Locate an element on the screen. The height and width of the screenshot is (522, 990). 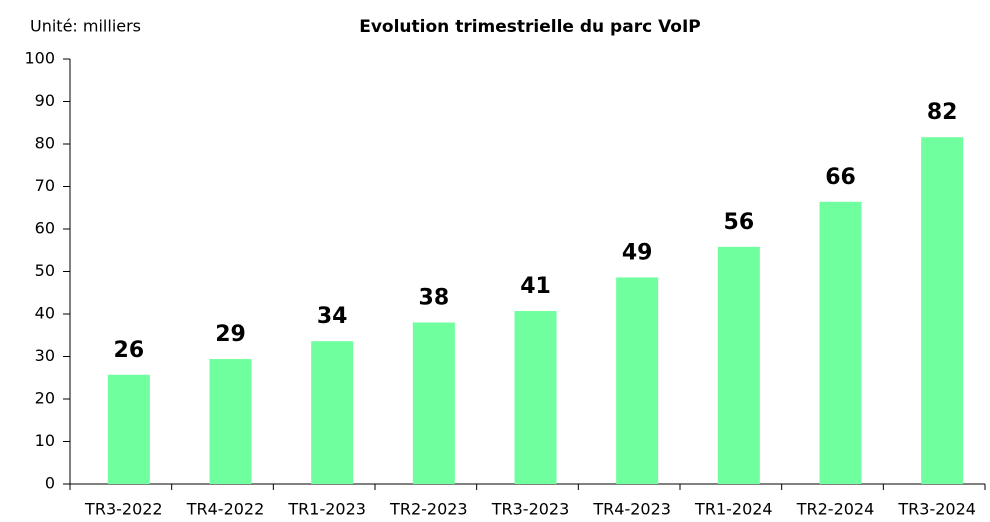
x-tick-label: TR1-2024 is located at coordinates (733, 509).